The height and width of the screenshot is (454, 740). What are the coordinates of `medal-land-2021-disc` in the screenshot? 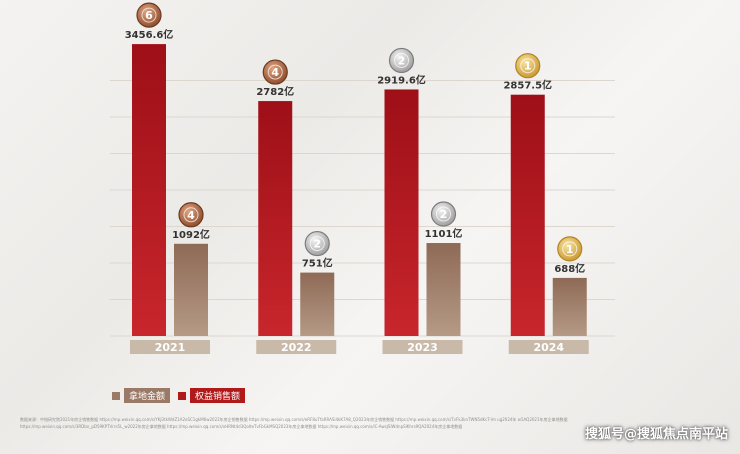 It's located at (191, 215).